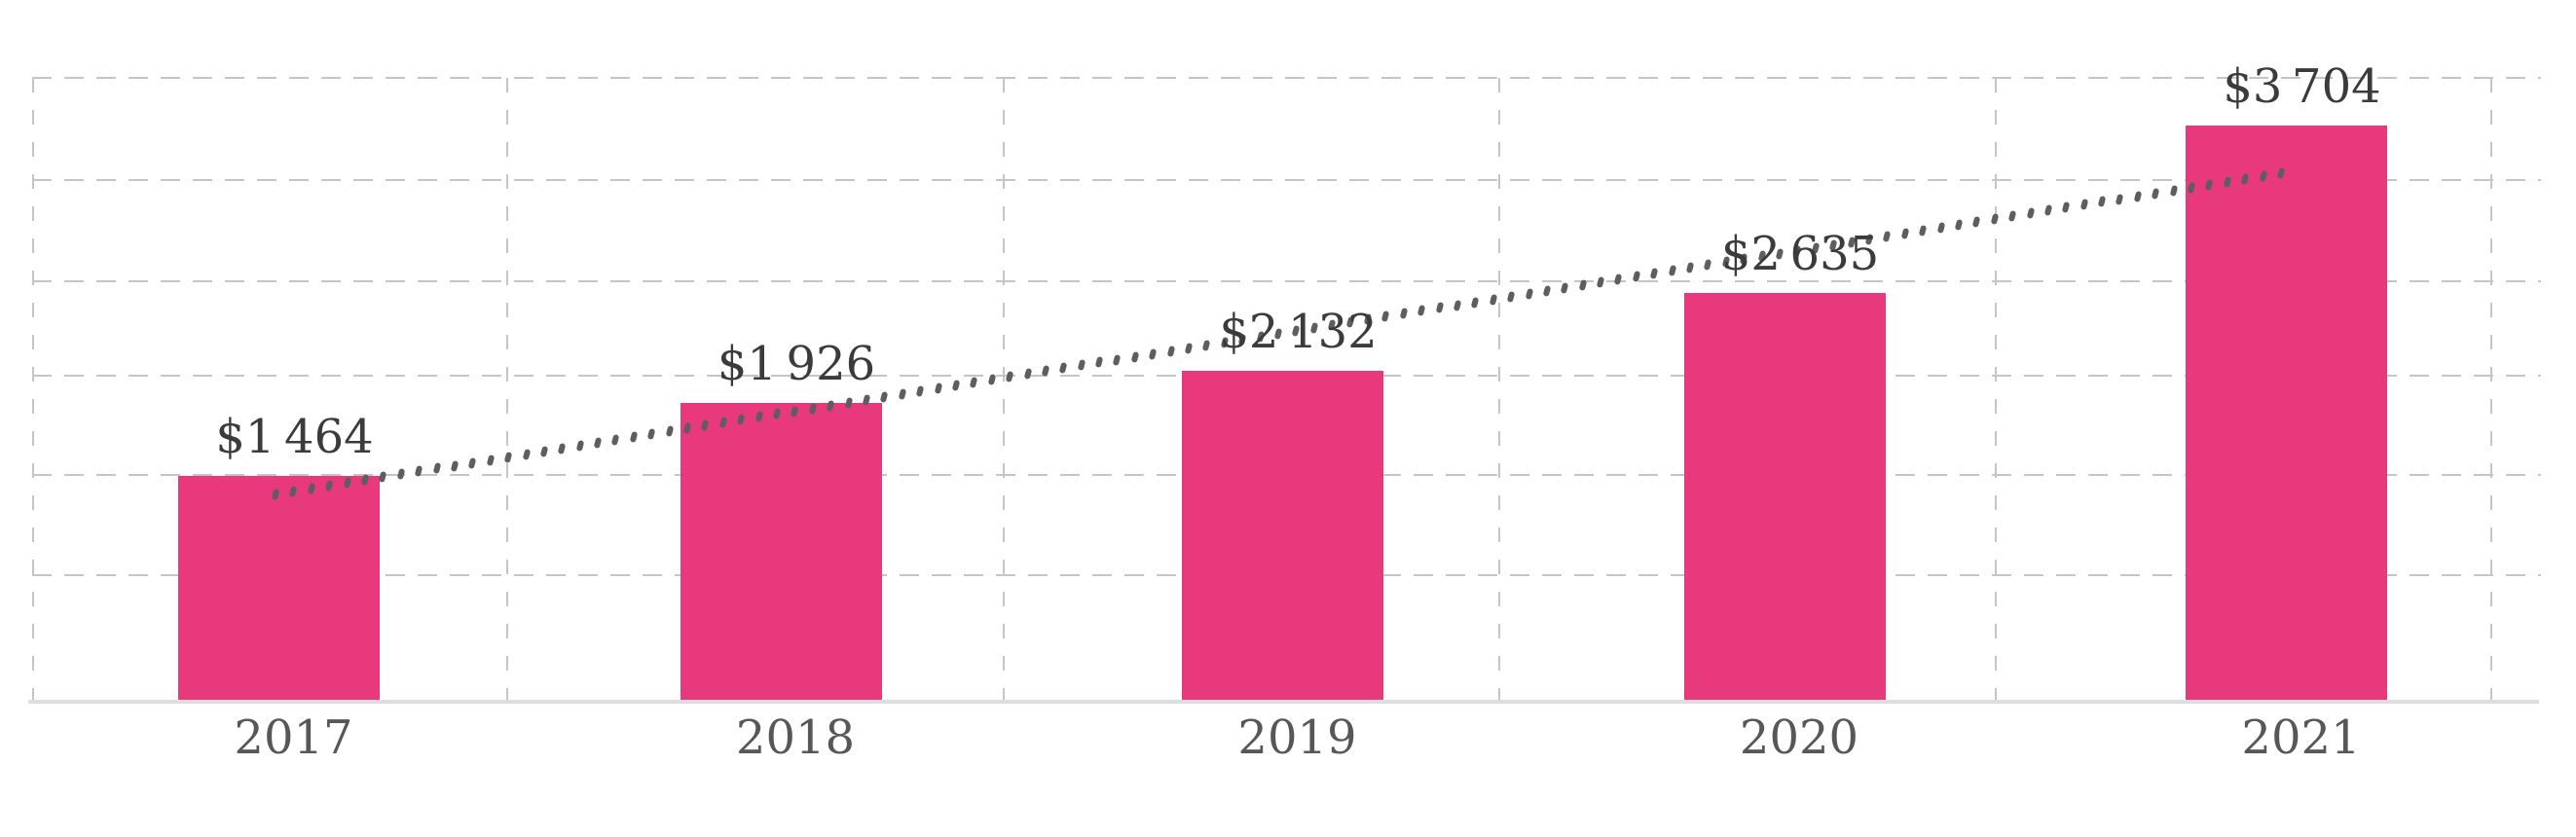 The width and height of the screenshot is (2576, 837). I want to click on x-axis-label-2021: 2021, so click(2301, 737).